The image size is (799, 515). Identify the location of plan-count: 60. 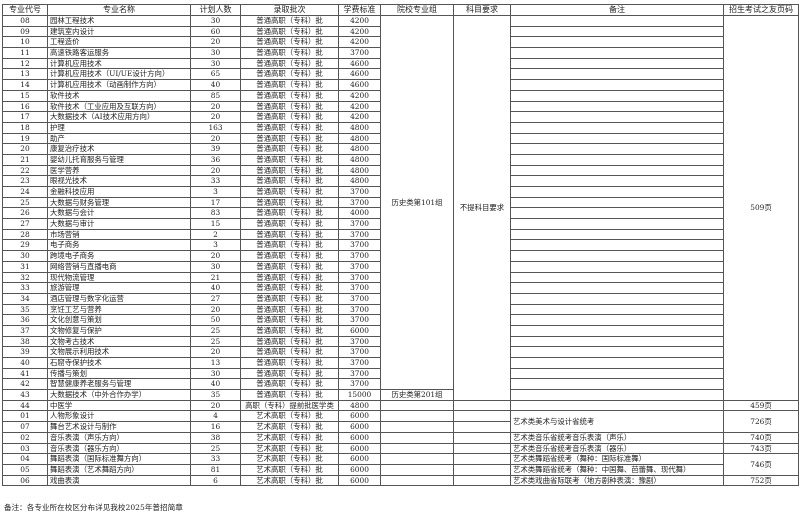
(215, 31).